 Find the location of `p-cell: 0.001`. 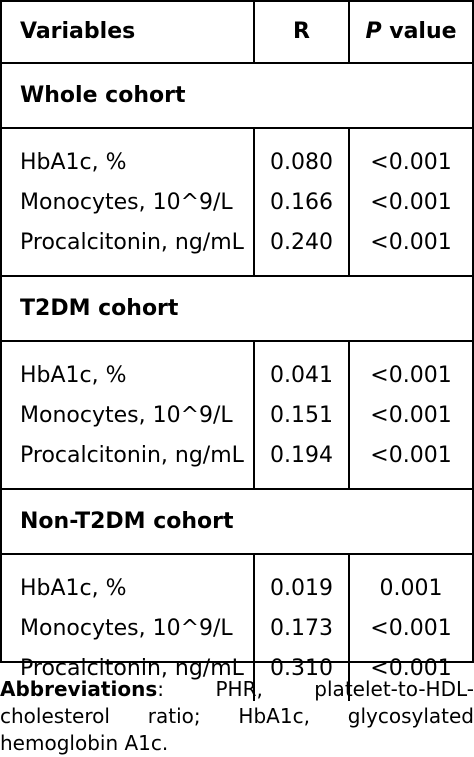

p-cell: 0.001 is located at coordinates (410, 581).